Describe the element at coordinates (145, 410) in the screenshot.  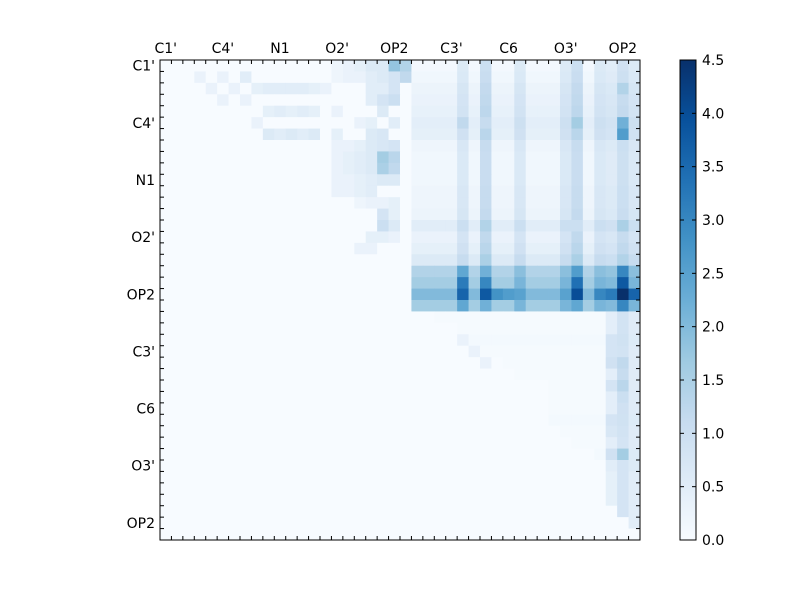
I see `y-tick-label: C6` at that location.